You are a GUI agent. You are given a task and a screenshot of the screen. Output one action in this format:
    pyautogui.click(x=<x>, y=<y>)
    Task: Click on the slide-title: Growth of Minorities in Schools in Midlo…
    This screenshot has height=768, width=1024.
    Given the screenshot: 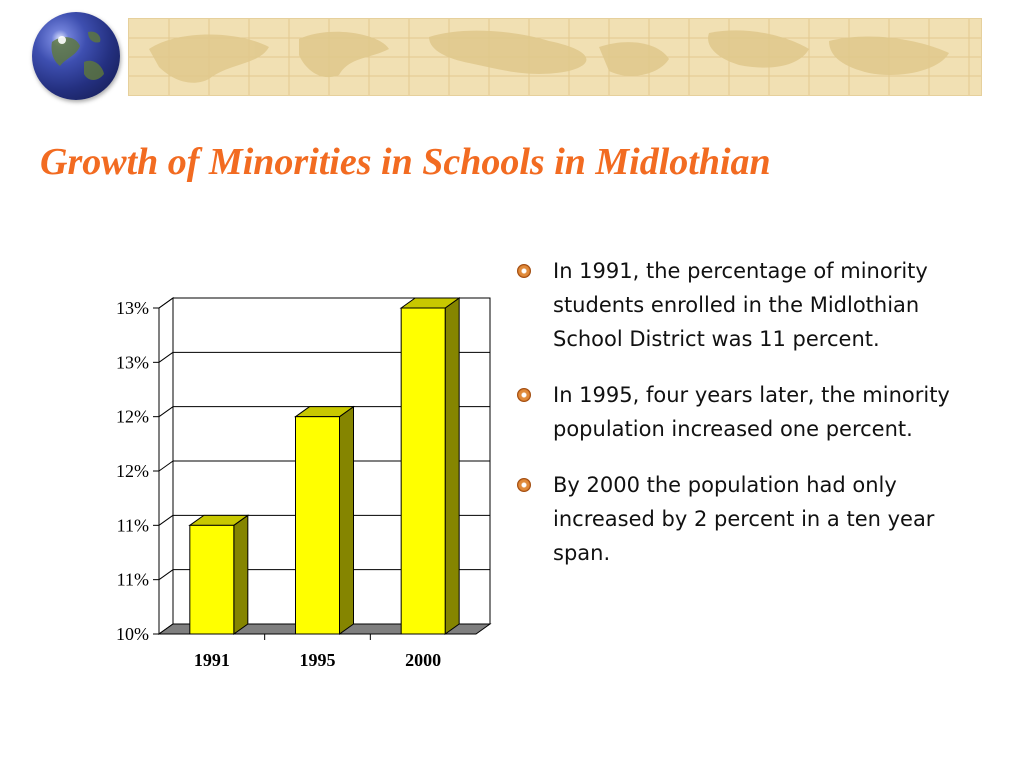 What is the action you would take?
    pyautogui.click(x=405, y=162)
    